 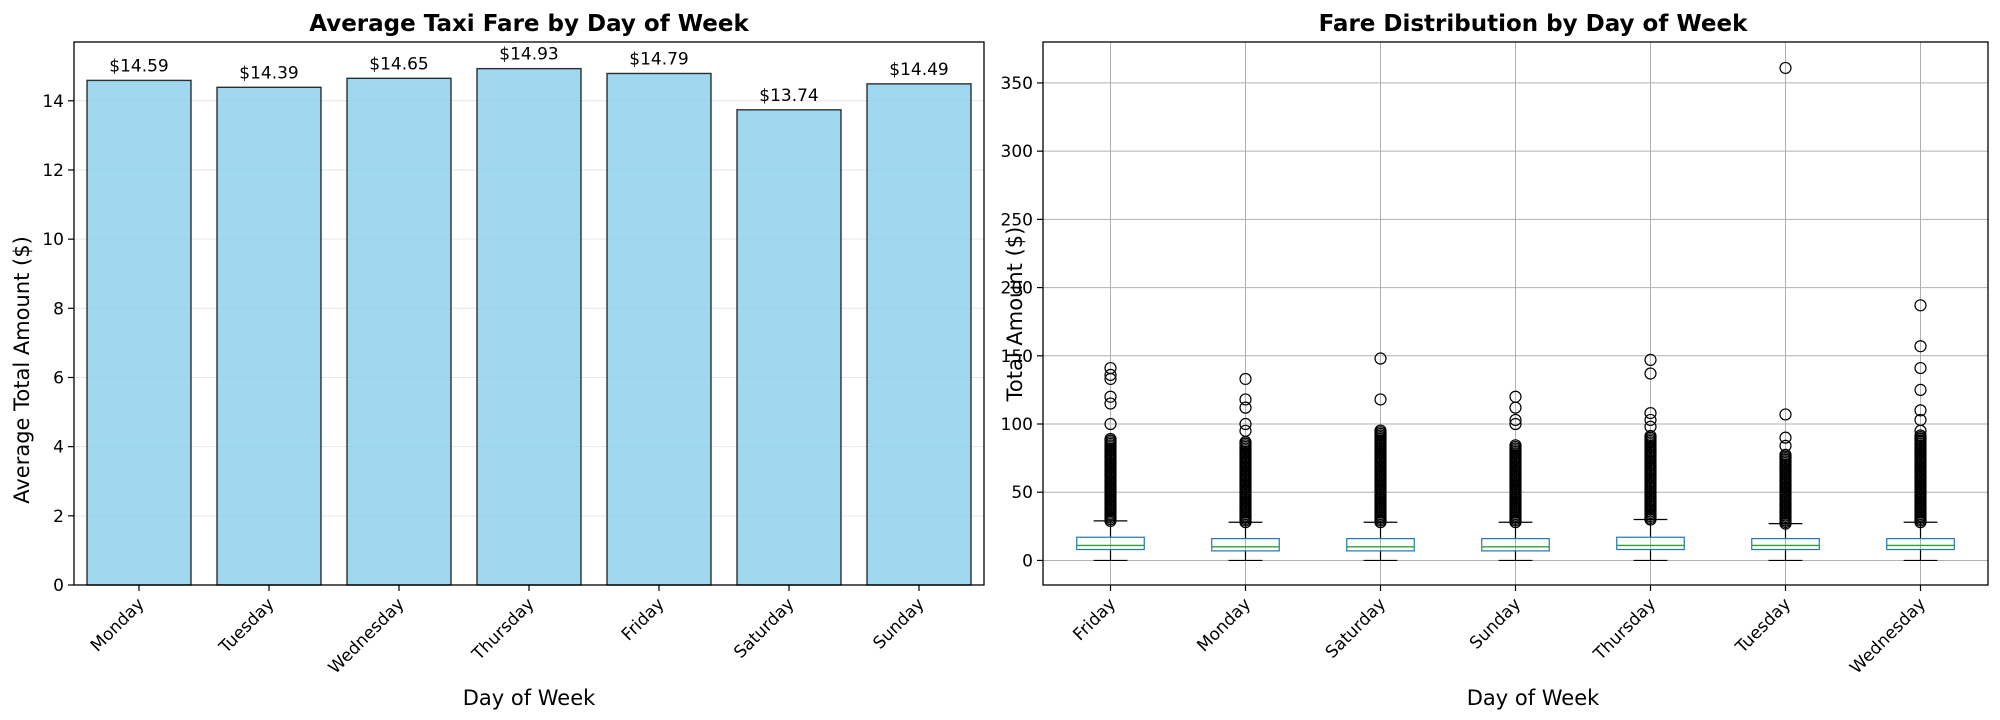 I want to click on x-tick-label: Sunday, so click(x=898, y=623).